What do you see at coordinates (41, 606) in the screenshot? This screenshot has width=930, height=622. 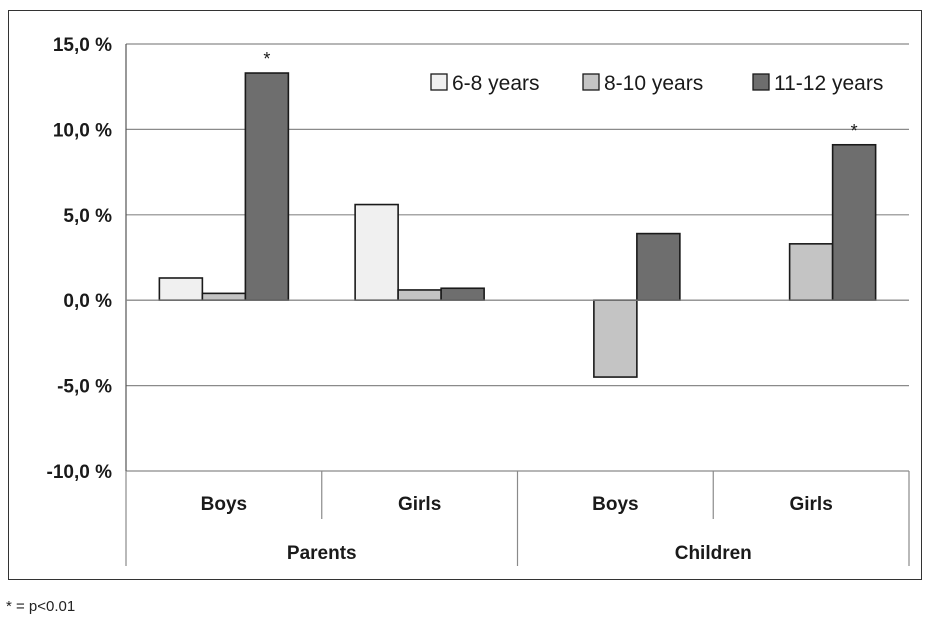 I see `footnote: * = p<0.01` at bounding box center [41, 606].